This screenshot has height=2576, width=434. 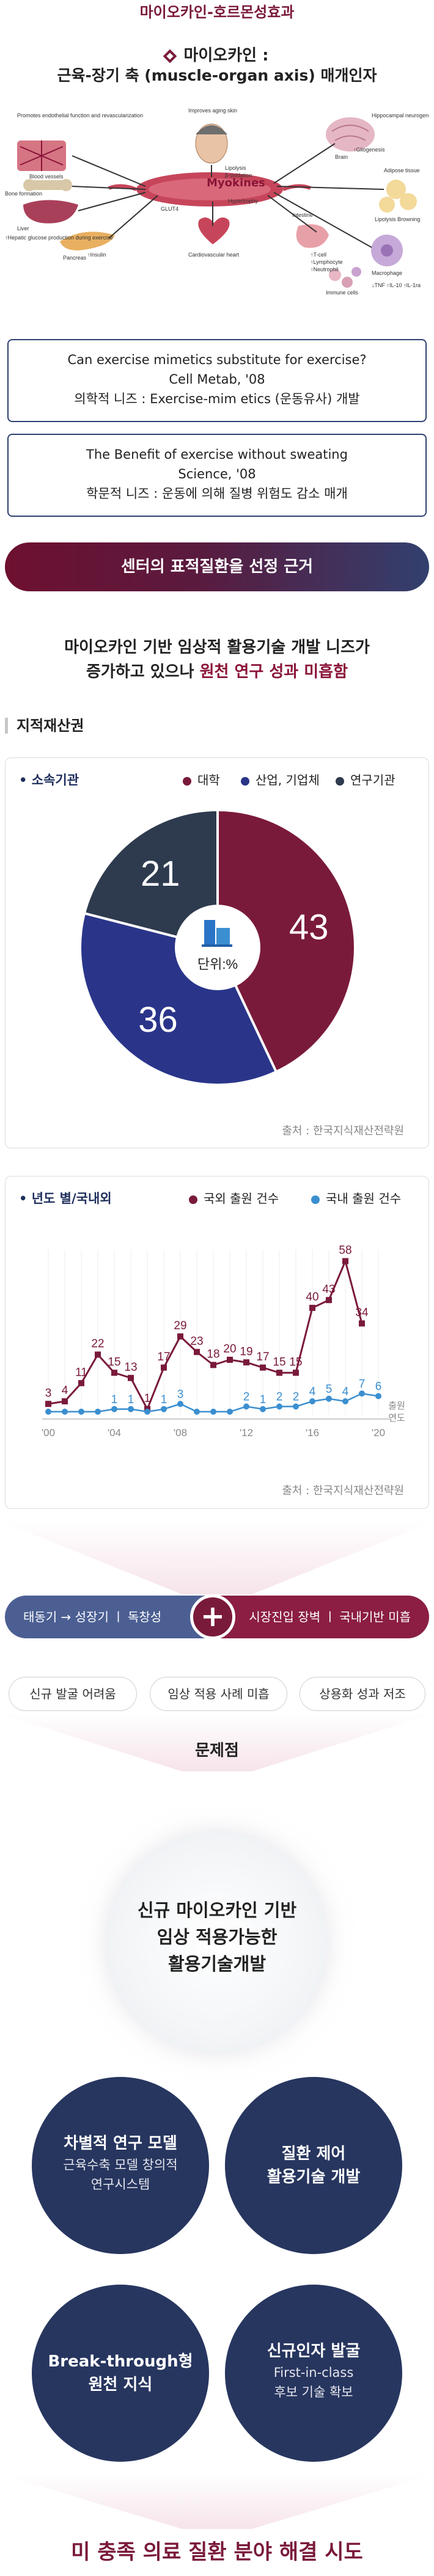 I want to click on legend-label: 국외 출원 건수, so click(x=241, y=1198).